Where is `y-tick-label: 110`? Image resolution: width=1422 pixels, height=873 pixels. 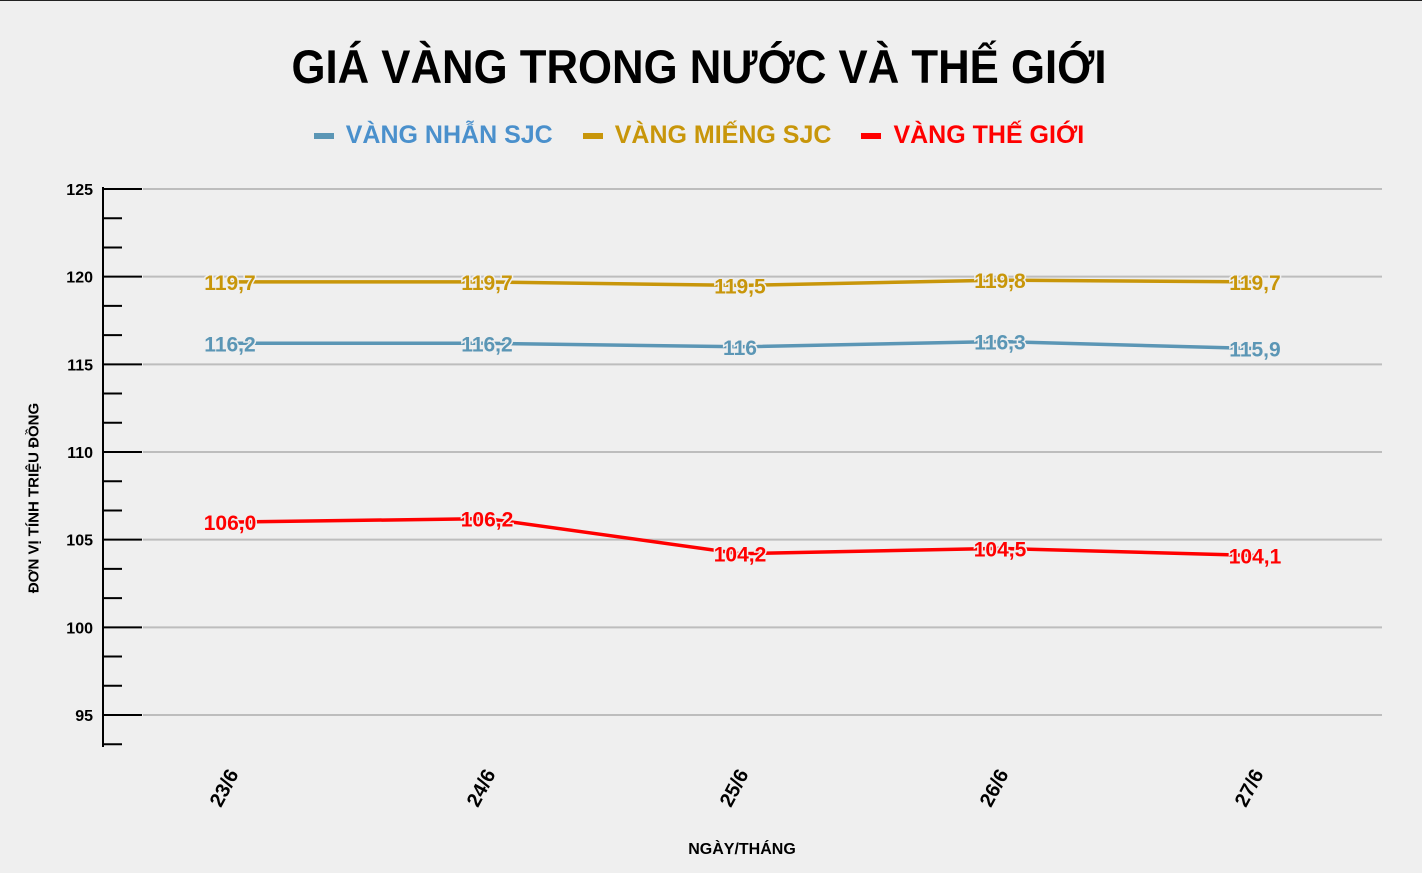 y-tick-label: 110 is located at coordinates (80, 453).